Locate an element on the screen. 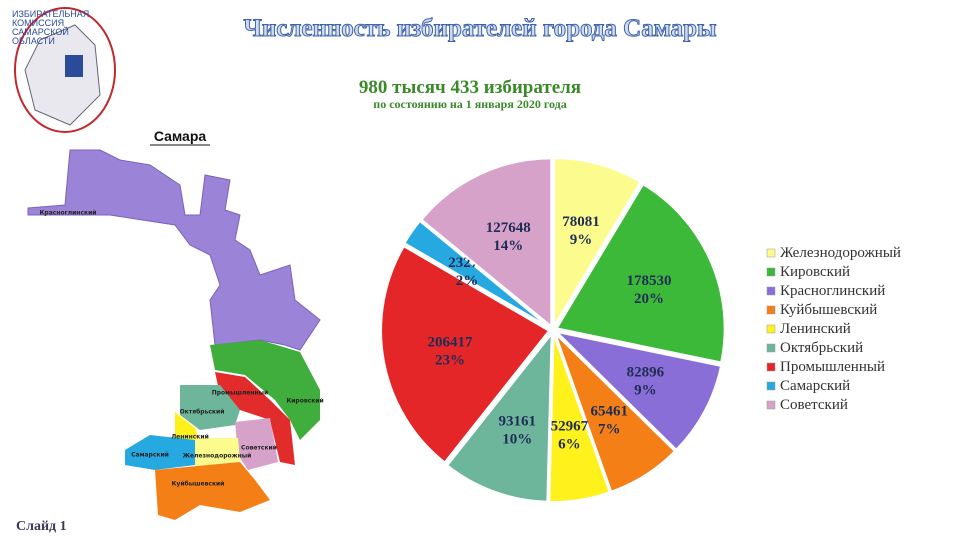  value-label: 206417 is located at coordinates (451, 342).